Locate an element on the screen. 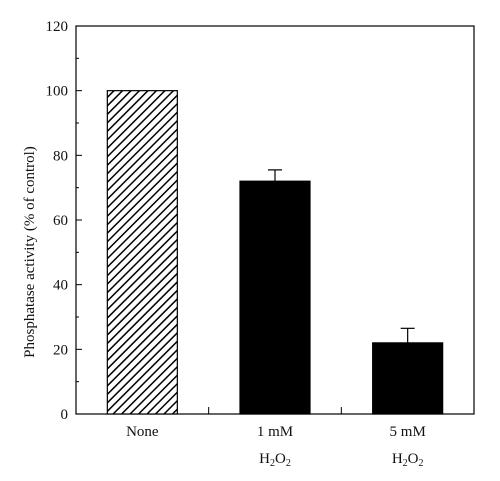 This screenshot has height=481, width=500. y-tick-label: 120 is located at coordinates (57, 27).